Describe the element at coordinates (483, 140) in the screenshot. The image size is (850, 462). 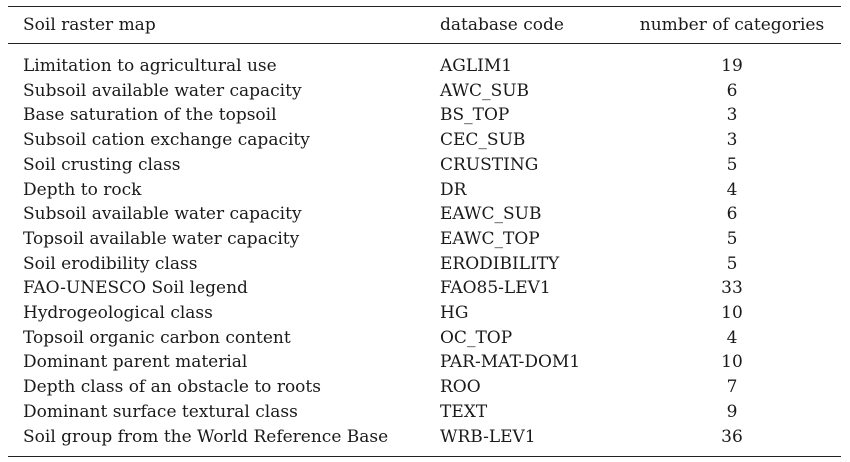
I see `cell-database-code: CEC_SUB` at that location.